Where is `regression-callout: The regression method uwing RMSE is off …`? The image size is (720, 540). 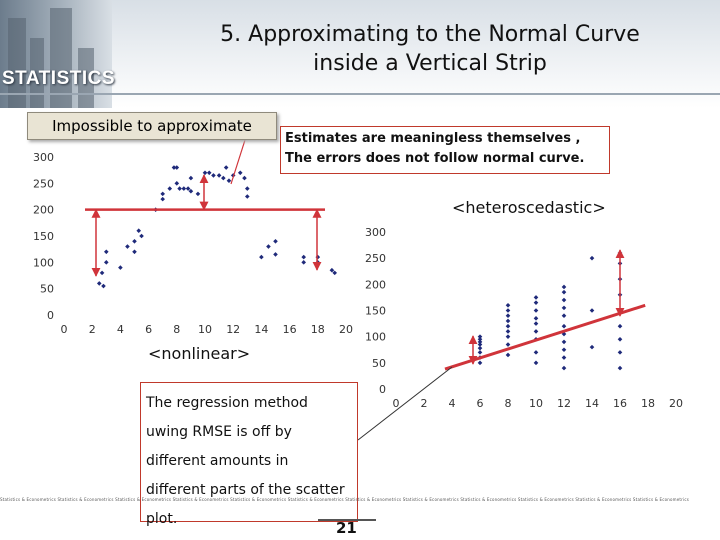 regression-callout: The regression method uwing RMSE is off … is located at coordinates (249, 454).